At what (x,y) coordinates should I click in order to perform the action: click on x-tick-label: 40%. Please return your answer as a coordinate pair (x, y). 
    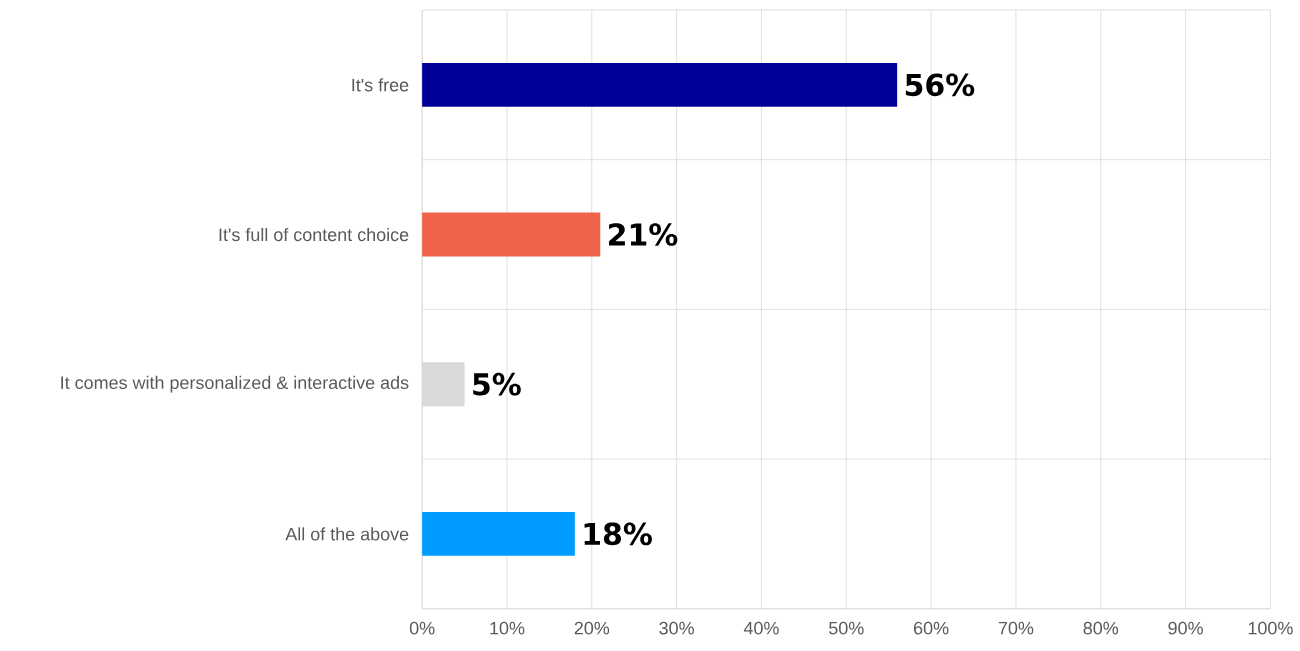
    Looking at the image, I should click on (761, 628).